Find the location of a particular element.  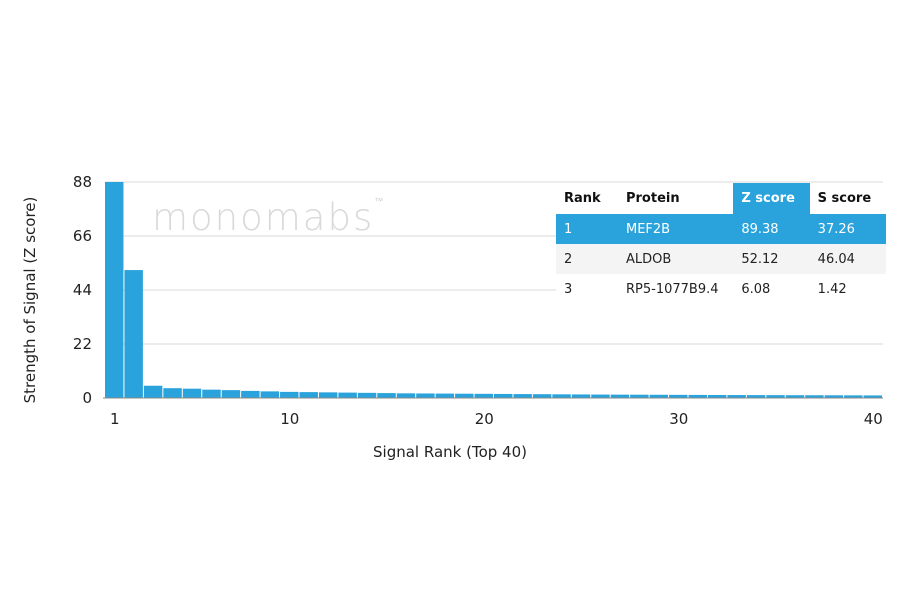

watermark-text: monomabs is located at coordinates (263, 217).